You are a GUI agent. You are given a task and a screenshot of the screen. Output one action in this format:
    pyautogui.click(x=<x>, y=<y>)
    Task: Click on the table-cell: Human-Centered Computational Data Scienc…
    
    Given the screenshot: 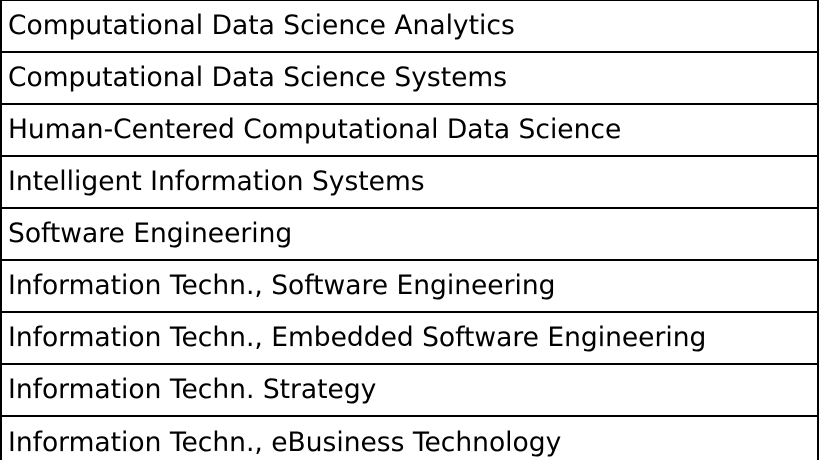 What is the action you would take?
    pyautogui.click(x=409, y=130)
    